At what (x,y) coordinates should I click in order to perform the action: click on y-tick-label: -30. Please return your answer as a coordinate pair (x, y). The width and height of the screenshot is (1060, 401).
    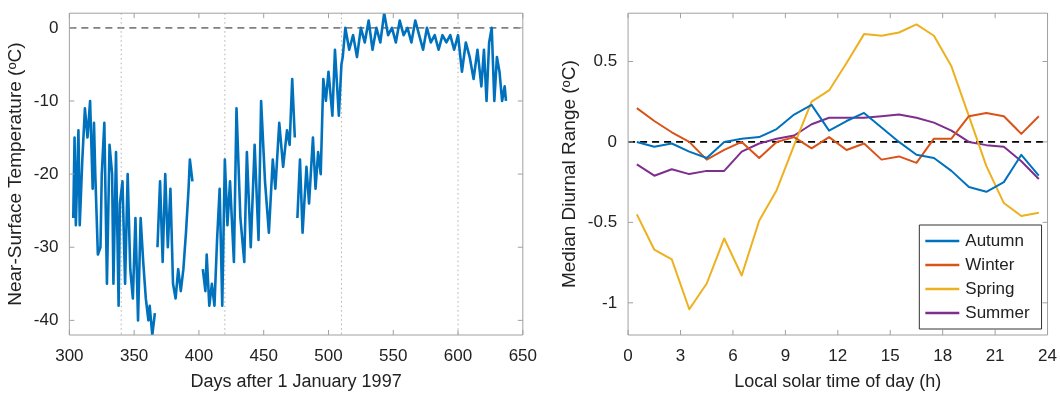
    Looking at the image, I should click on (46, 246).